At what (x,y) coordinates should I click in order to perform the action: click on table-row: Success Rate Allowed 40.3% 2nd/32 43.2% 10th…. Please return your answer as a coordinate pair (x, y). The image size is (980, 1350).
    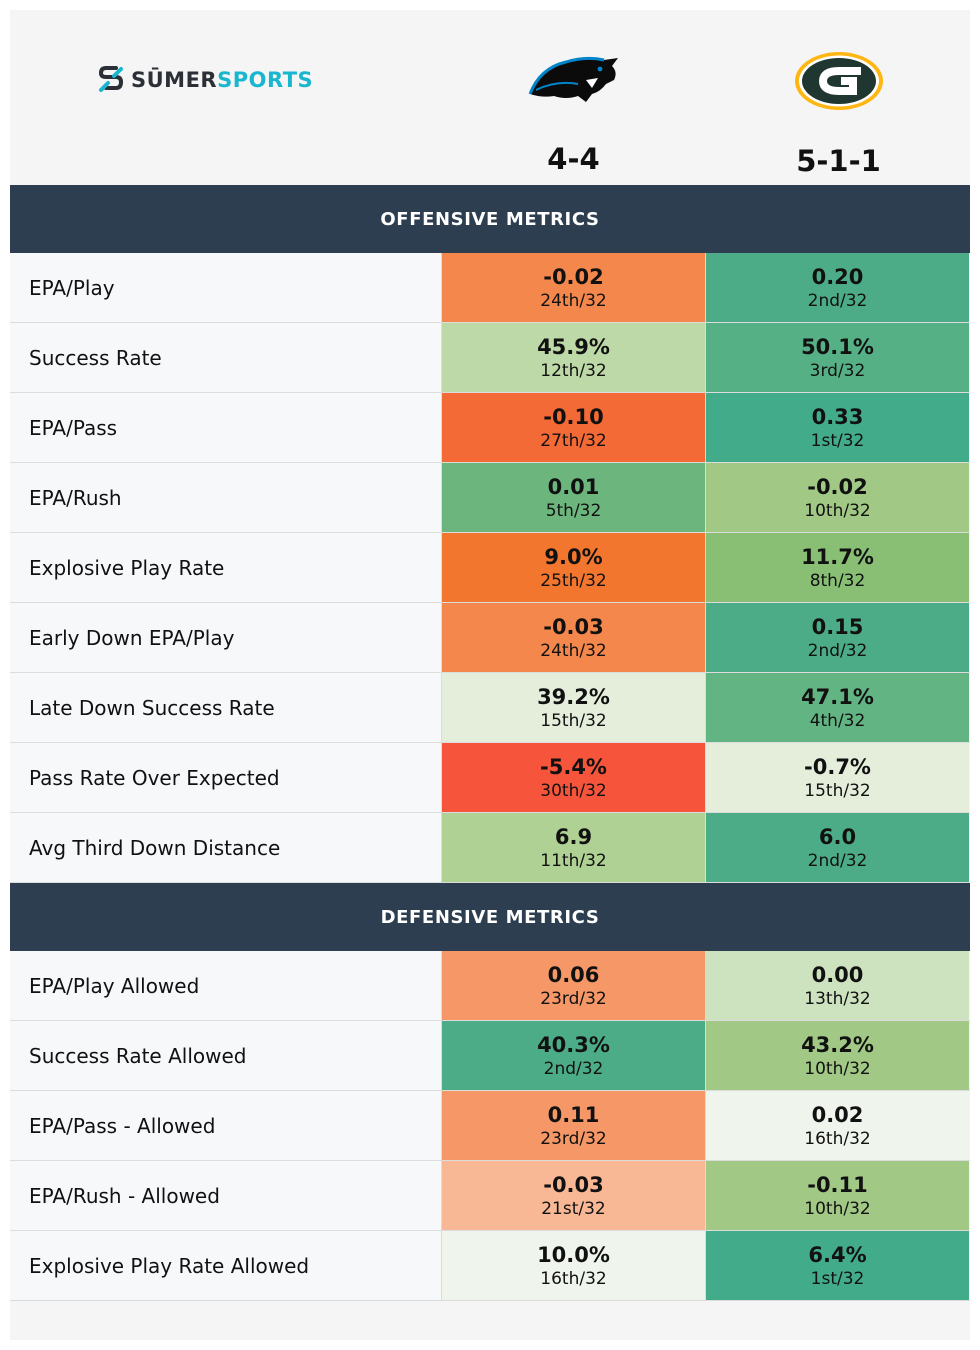
    Looking at the image, I should click on (490, 1056).